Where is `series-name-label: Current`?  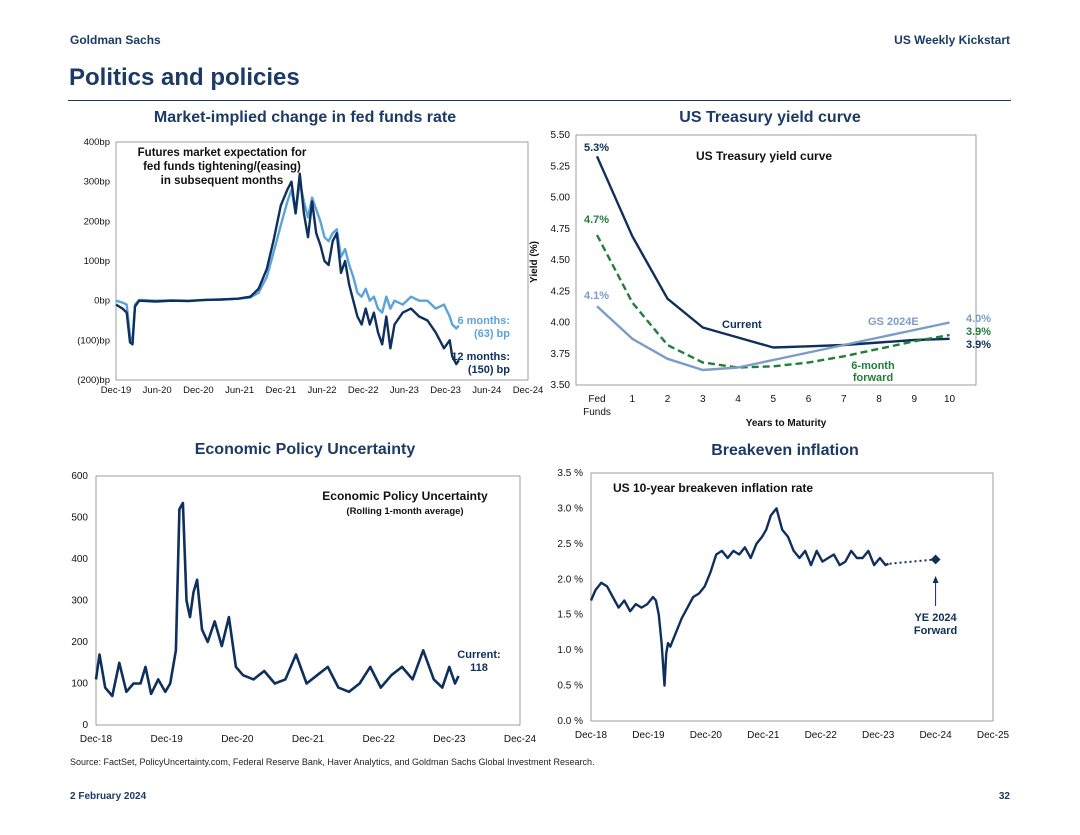
series-name-label: Current is located at coordinates (742, 325).